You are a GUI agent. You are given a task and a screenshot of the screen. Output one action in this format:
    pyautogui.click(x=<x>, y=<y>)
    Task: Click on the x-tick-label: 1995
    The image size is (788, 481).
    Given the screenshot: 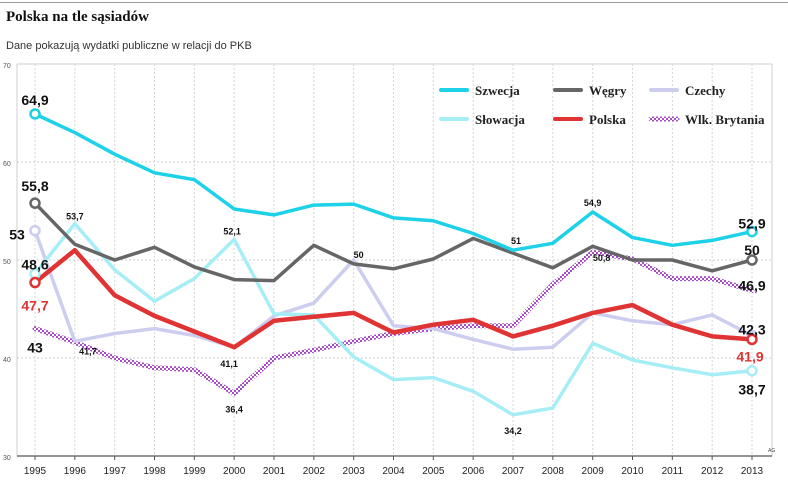 What is the action you would take?
    pyautogui.click(x=35, y=471)
    